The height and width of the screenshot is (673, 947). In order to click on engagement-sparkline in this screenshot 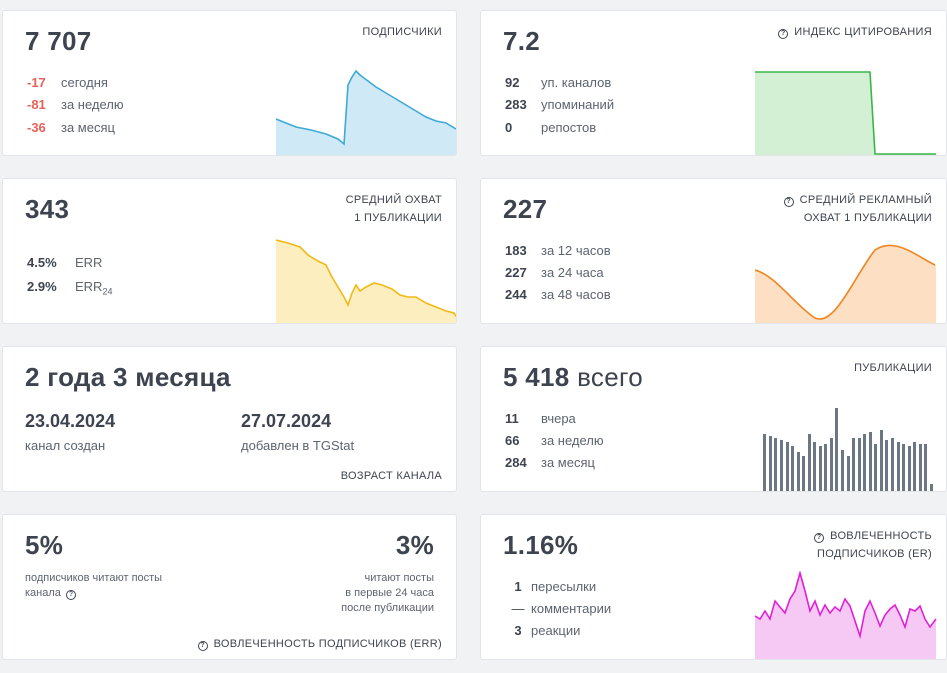, I will do `click(846, 615)`.